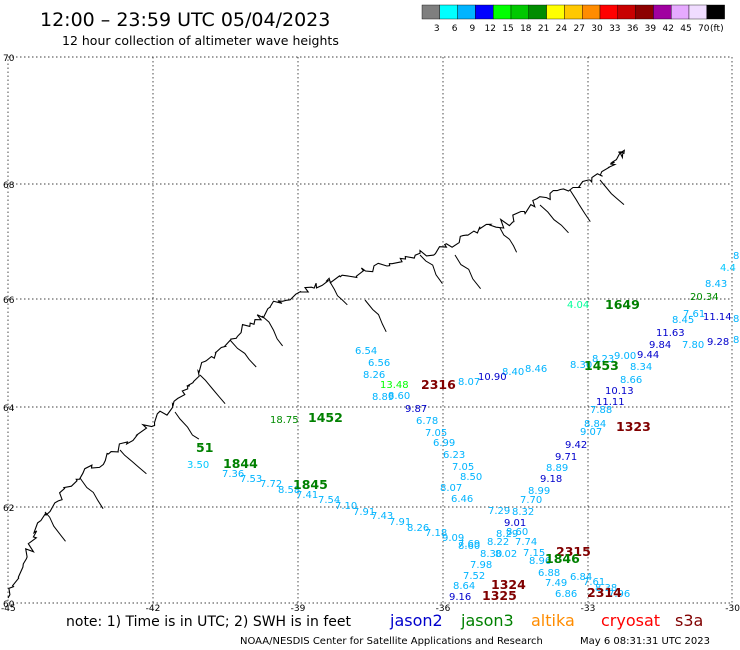  What do you see at coordinates (523, 512) in the screenshot?
I see `wave-height-label: 8.32` at bounding box center [523, 512].